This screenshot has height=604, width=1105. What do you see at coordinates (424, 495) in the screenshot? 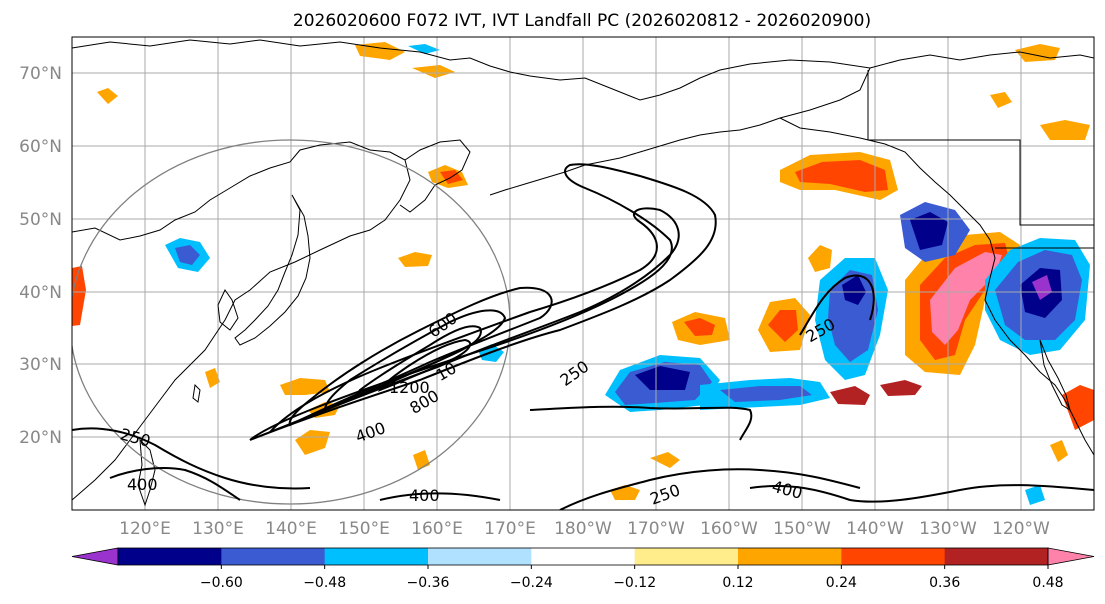
I see `contour-label-400-c: 400` at bounding box center [424, 495].